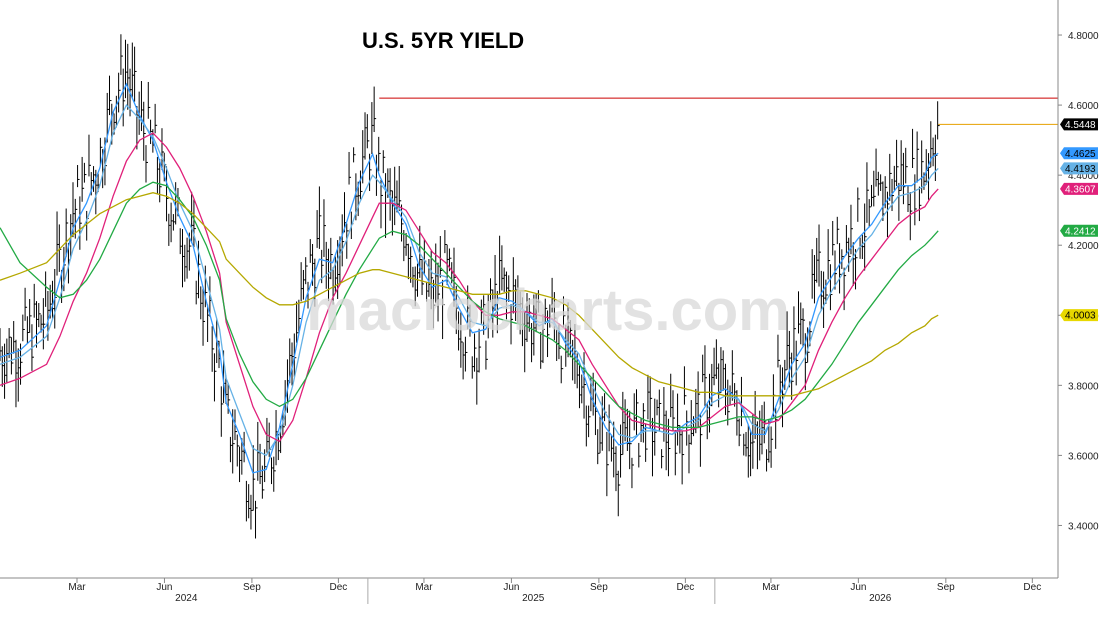  I want to click on value-tag: 4.2412, so click(1079, 230).